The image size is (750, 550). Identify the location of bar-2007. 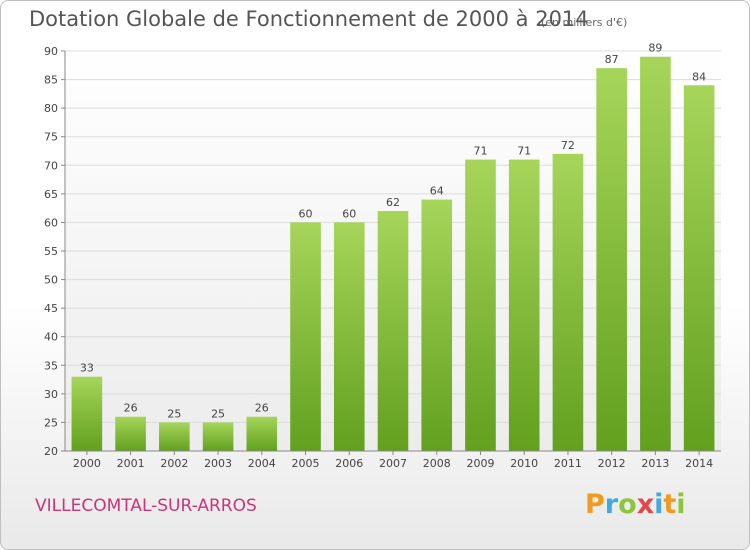
(393, 331).